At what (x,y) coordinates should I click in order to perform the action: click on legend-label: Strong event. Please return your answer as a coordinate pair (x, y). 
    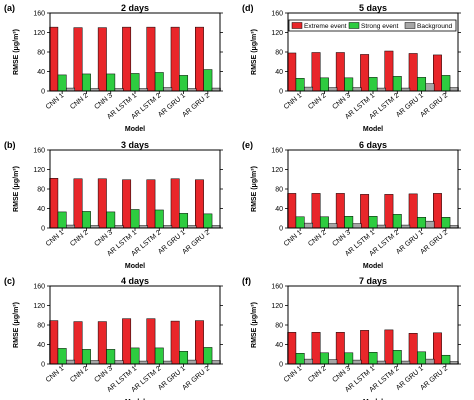
    Looking at the image, I should click on (380, 26).